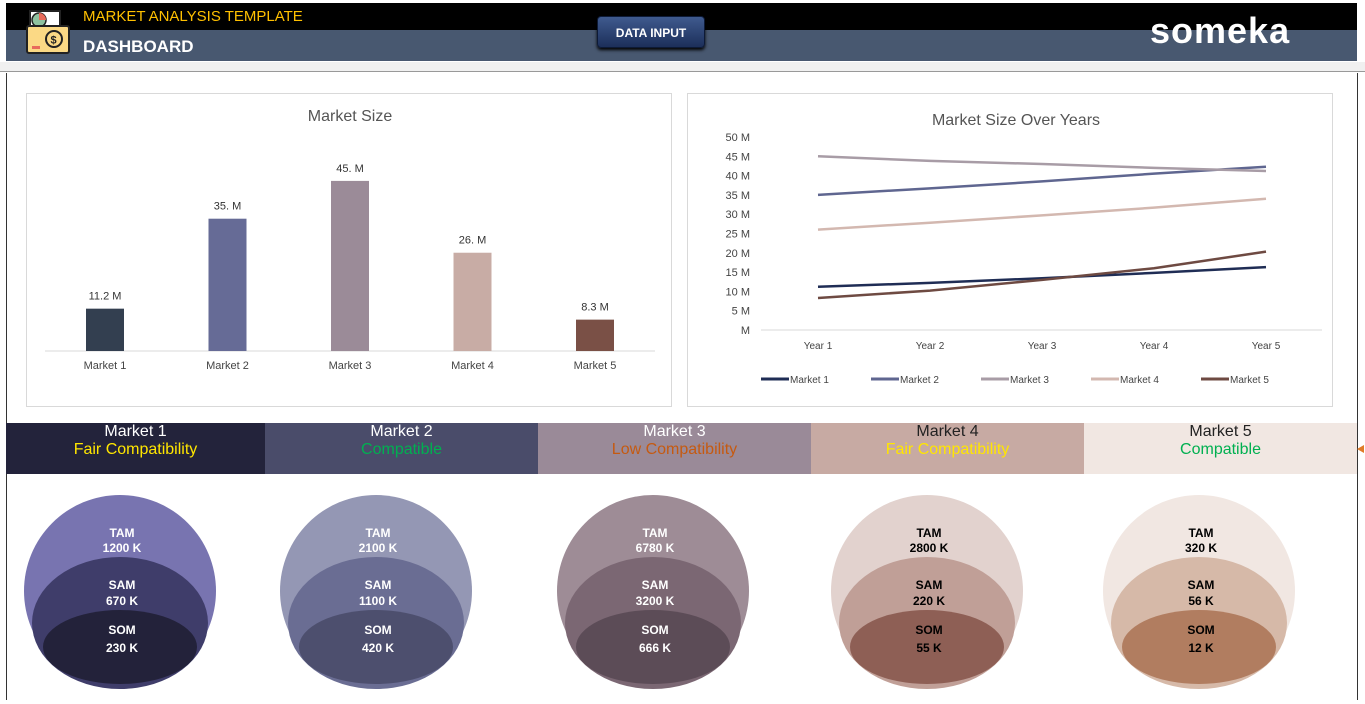  What do you see at coordinates (228, 207) in the screenshot?
I see `data-label: 35. M` at bounding box center [228, 207].